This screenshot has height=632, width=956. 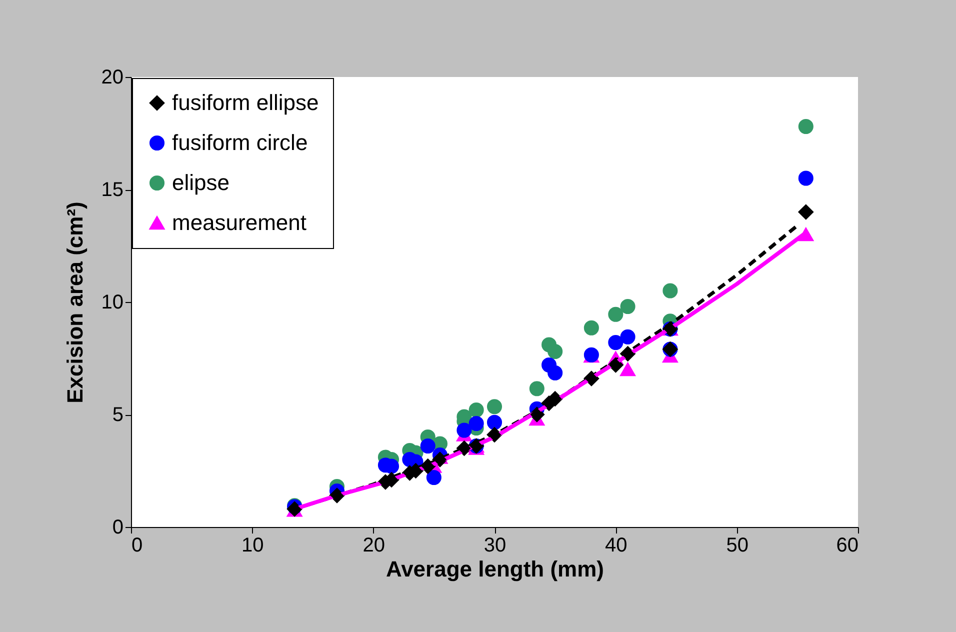 What do you see at coordinates (137, 545) in the screenshot?
I see `x-tick-label: 0` at bounding box center [137, 545].